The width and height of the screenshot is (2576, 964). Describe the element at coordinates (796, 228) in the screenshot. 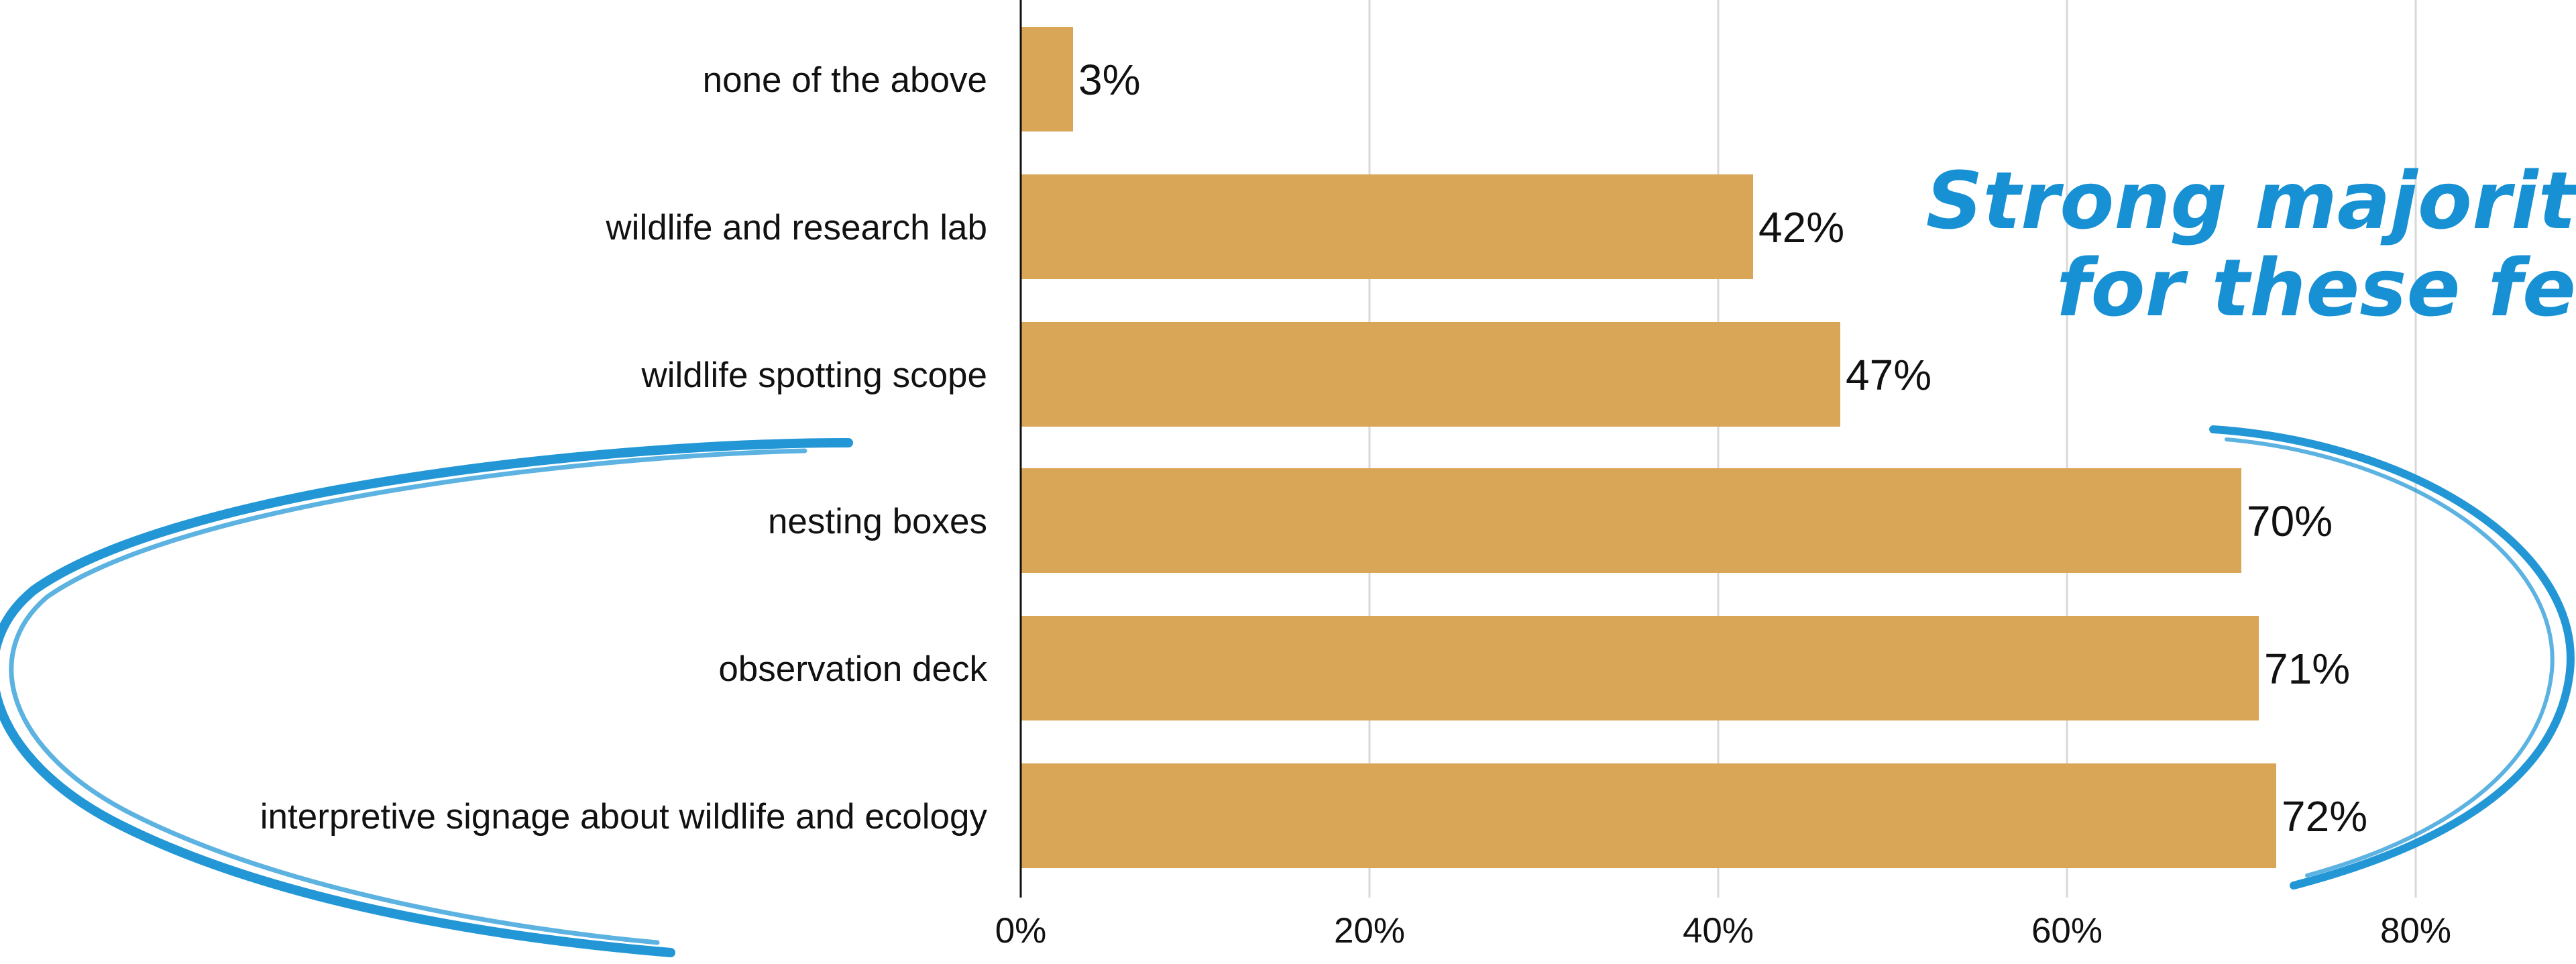

I see `category-label-1: wildlife and research lab` at that location.